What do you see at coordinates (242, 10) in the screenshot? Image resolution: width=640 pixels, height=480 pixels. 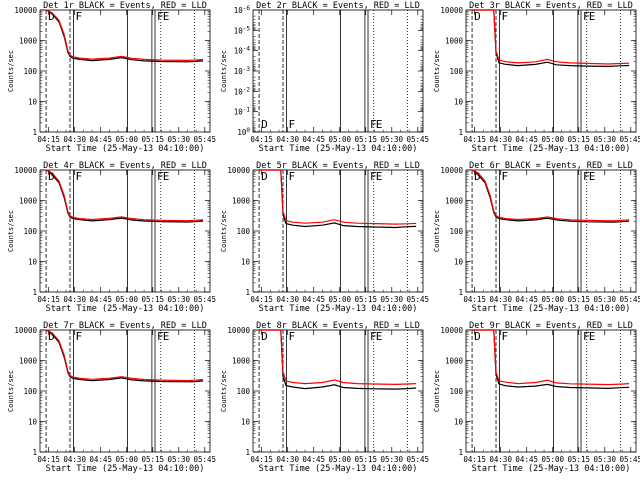 I see `y-tick-label: 10⁻⁶` at bounding box center [242, 10].